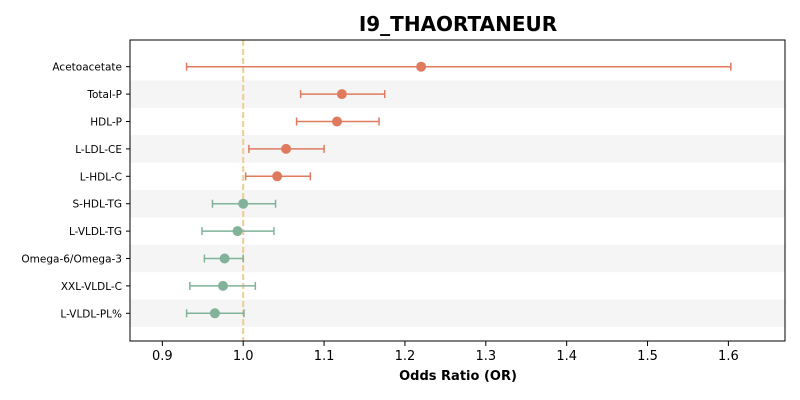  What do you see at coordinates (485, 356) in the screenshot?
I see `x-tick-label: 1.3` at bounding box center [485, 356].